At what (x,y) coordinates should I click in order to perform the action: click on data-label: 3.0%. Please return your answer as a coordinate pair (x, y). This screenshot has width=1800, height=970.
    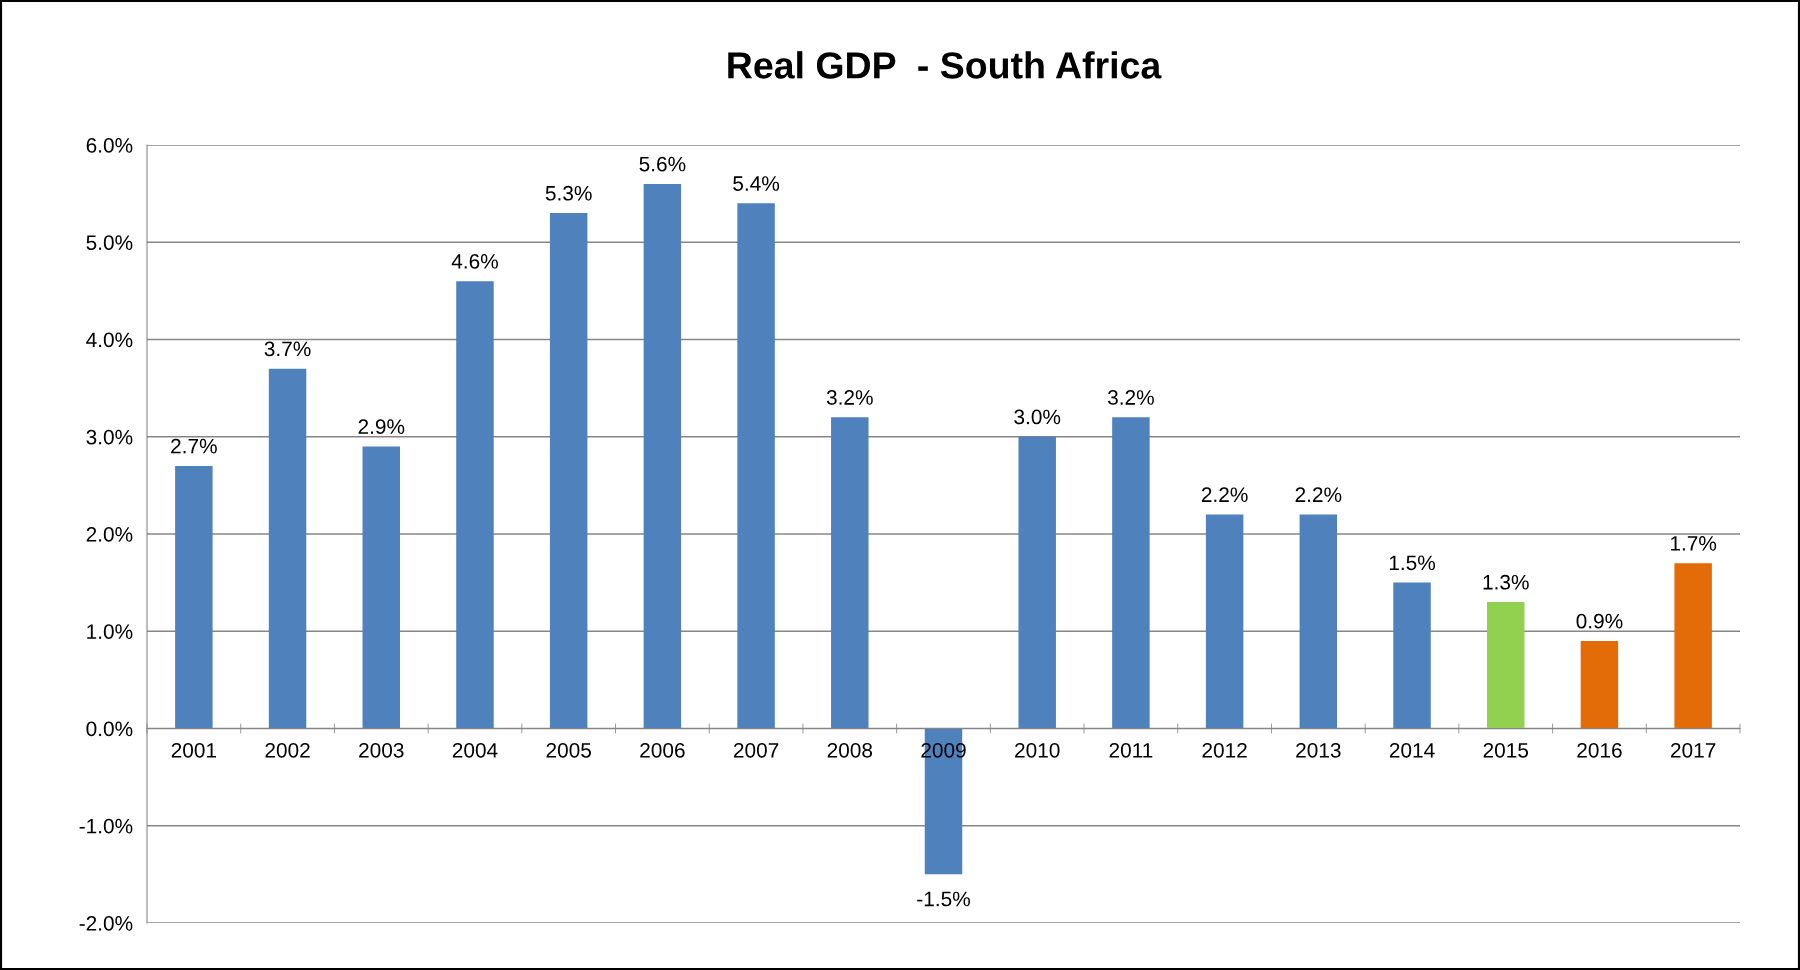
    Looking at the image, I should click on (1037, 417).